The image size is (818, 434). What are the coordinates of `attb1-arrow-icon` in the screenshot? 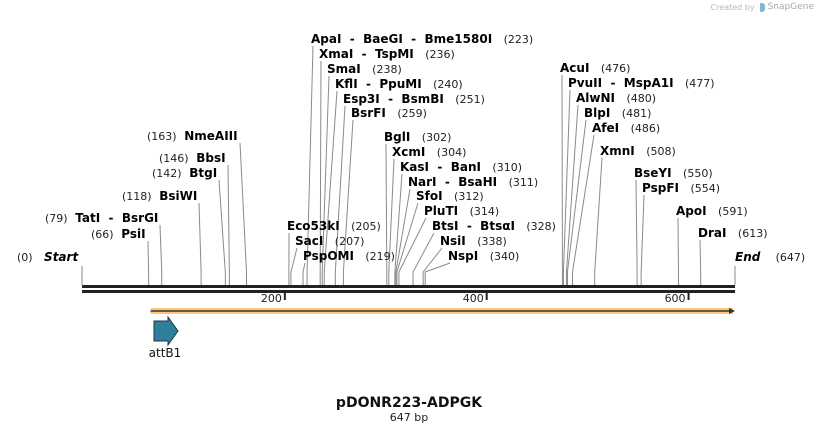 It's located at (166, 331).